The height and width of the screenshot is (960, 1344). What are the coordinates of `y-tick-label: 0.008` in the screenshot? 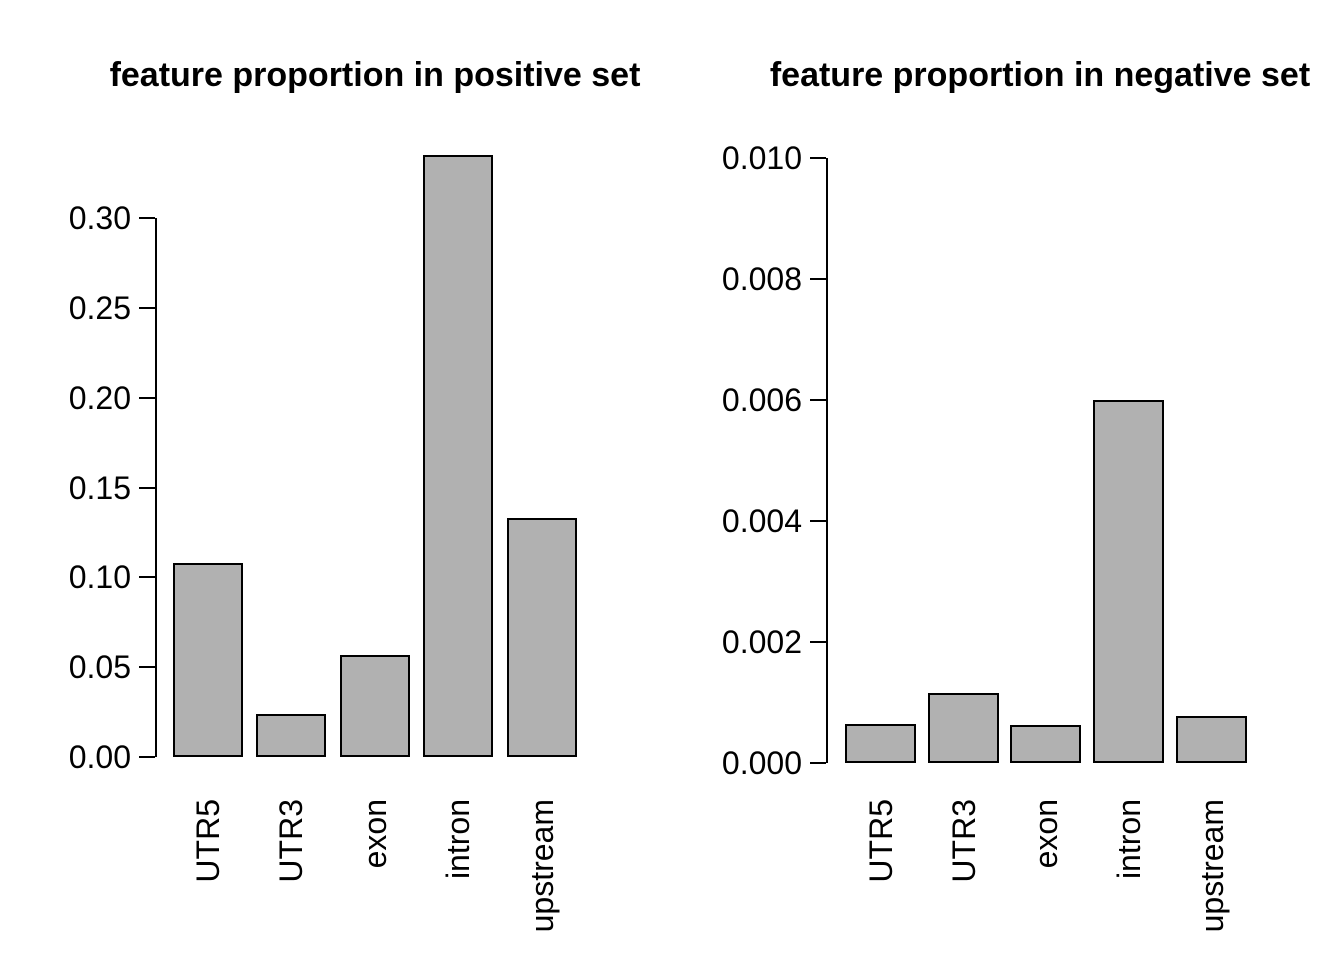 It's located at (761, 279).